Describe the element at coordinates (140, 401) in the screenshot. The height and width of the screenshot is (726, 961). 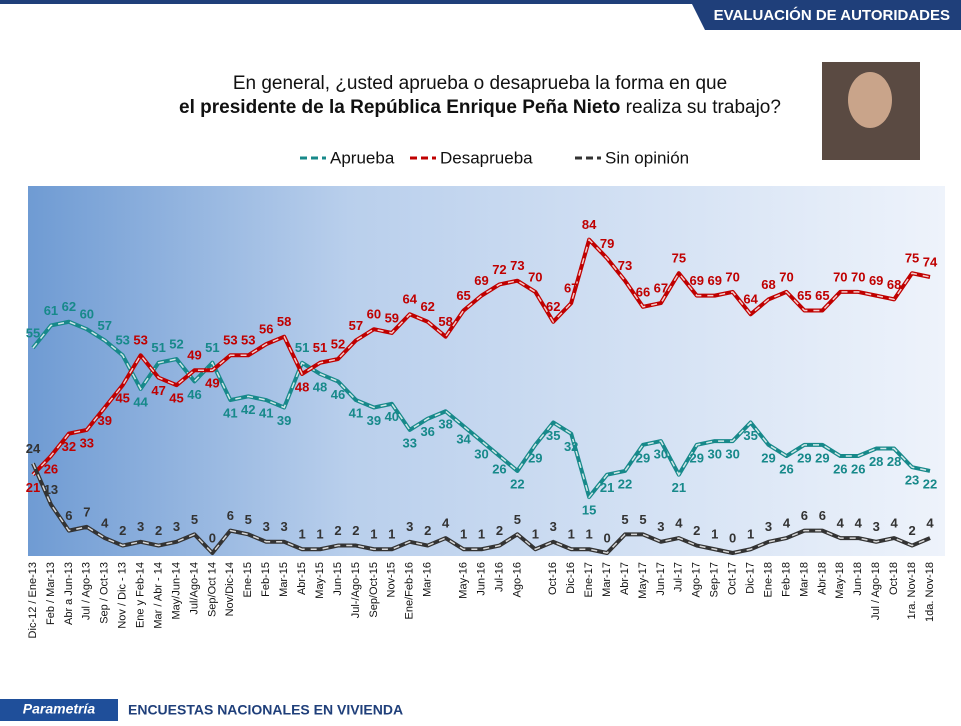
I see `data-label: 44` at that location.